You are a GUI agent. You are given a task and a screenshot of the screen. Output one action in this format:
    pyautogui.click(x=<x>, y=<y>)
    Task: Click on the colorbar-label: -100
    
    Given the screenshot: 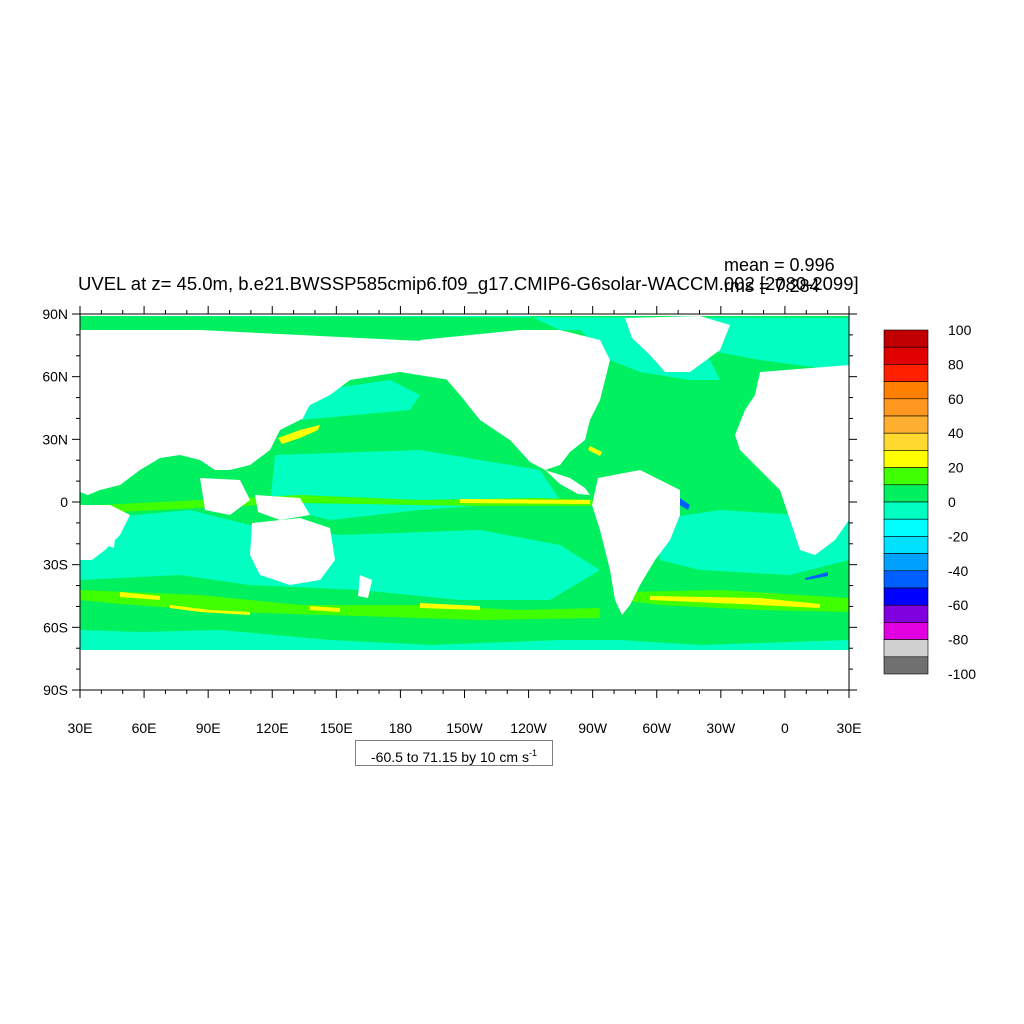 What is the action you would take?
    pyautogui.click(x=962, y=674)
    